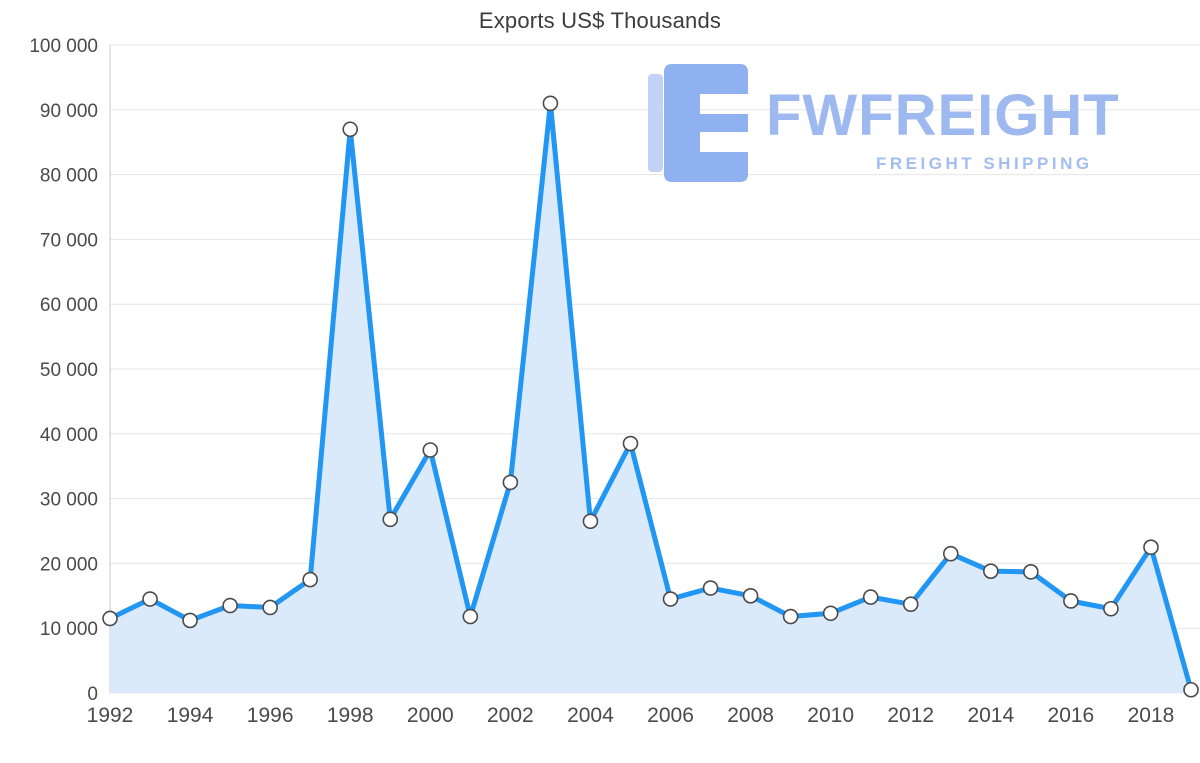 This screenshot has height=763, width=1200. What do you see at coordinates (600, 20) in the screenshot?
I see `chart-title: Exports US$ Thousands` at bounding box center [600, 20].